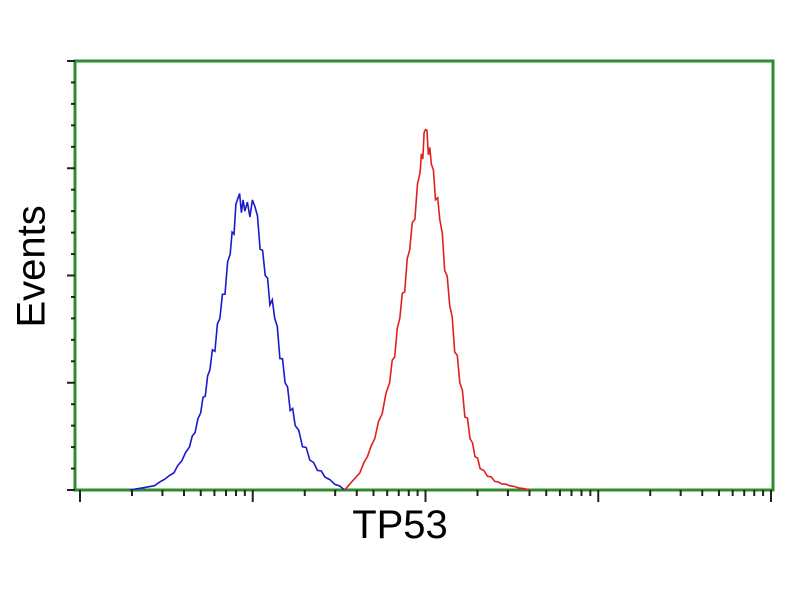  Describe the element at coordinates (31, 266) in the screenshot. I see `y-axis-label: Events` at that location.